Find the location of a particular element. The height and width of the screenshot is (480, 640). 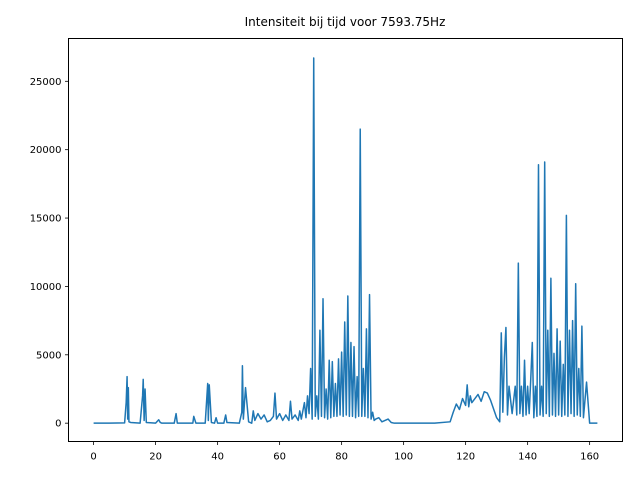

x-tick-label: 80 is located at coordinates (341, 457).